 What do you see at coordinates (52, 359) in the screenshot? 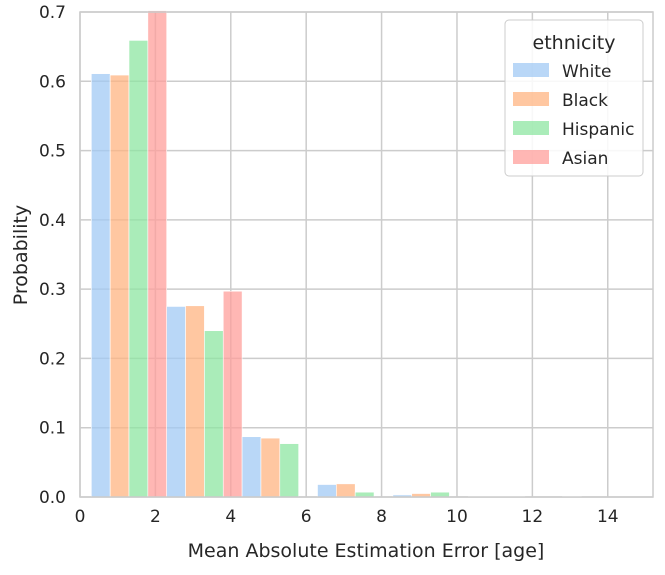
I see `y-tick-label: 0.2` at bounding box center [52, 359].